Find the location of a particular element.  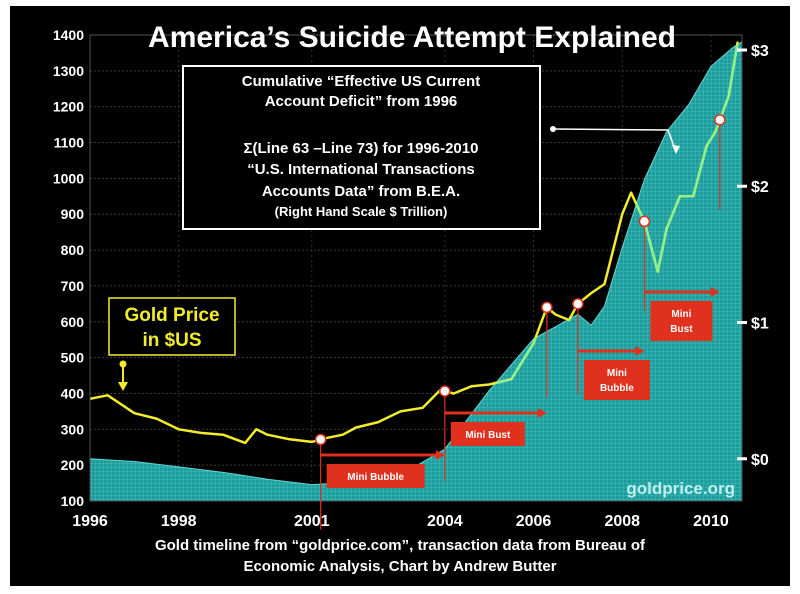

callout-box-line: Σ(Line 63 –Line 73) for 1996-2010 is located at coordinates (361, 148).